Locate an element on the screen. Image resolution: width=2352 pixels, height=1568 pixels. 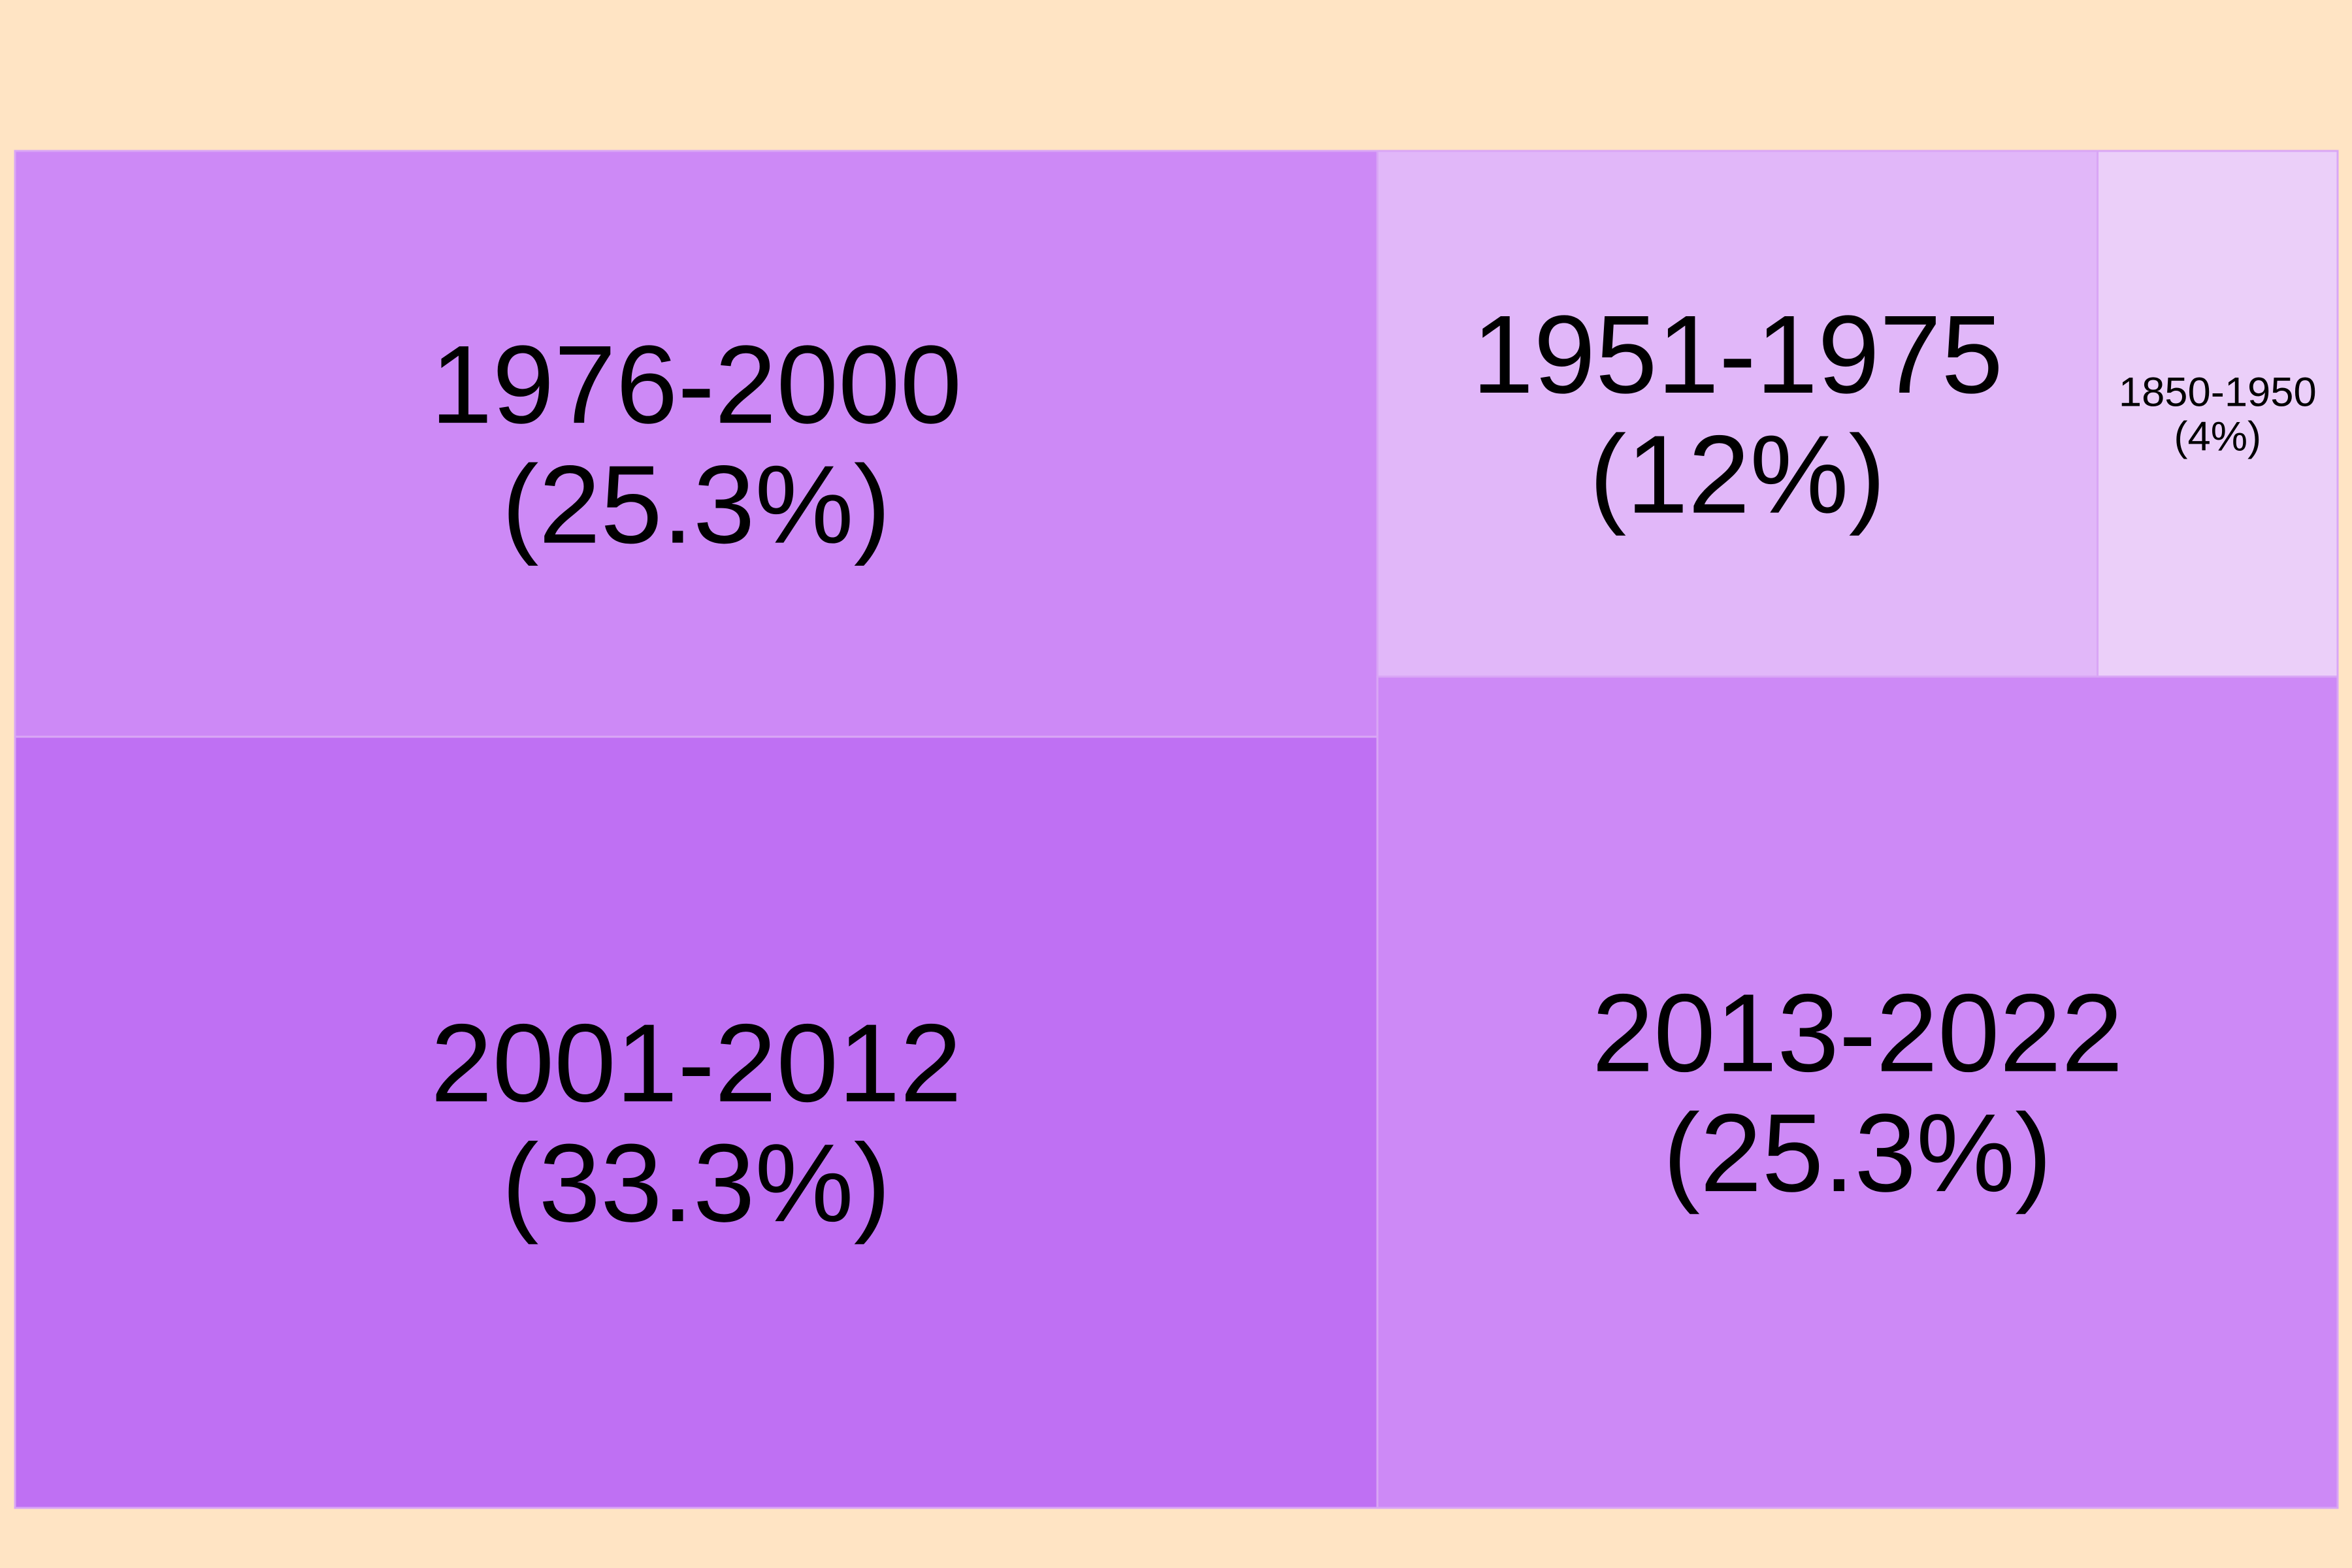
treemap-cell-percent-1951-1975: (12%) is located at coordinates (1738, 475).